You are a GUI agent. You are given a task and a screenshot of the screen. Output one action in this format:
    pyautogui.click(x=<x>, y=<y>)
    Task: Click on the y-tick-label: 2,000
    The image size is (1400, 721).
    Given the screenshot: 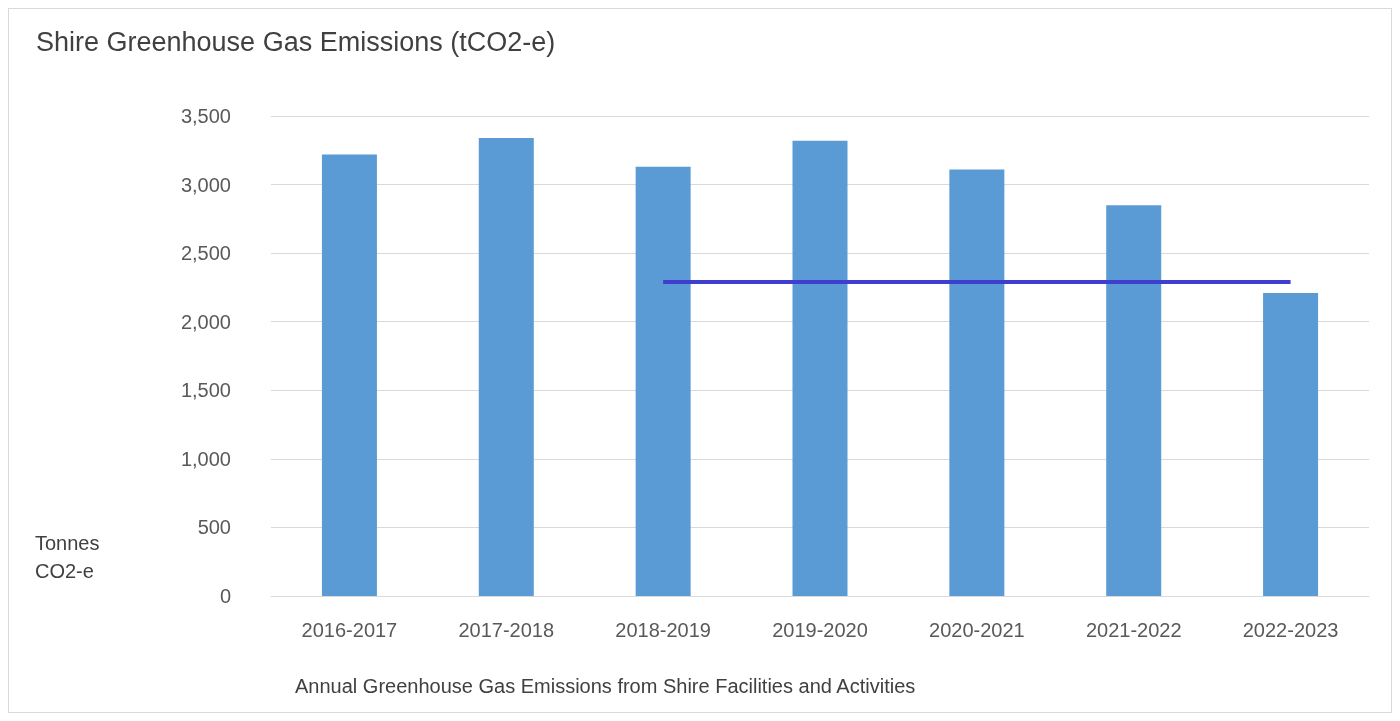 What is the action you would take?
    pyautogui.click(x=205, y=321)
    